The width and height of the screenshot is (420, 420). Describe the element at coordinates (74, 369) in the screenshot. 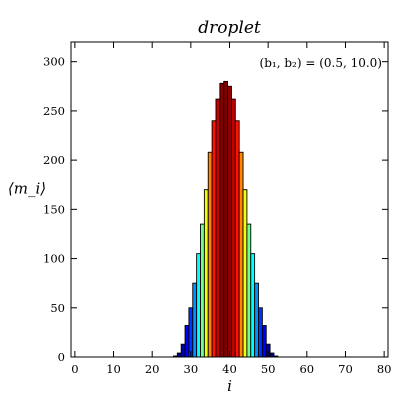

I see `x-tick-label-0: 0` at that location.